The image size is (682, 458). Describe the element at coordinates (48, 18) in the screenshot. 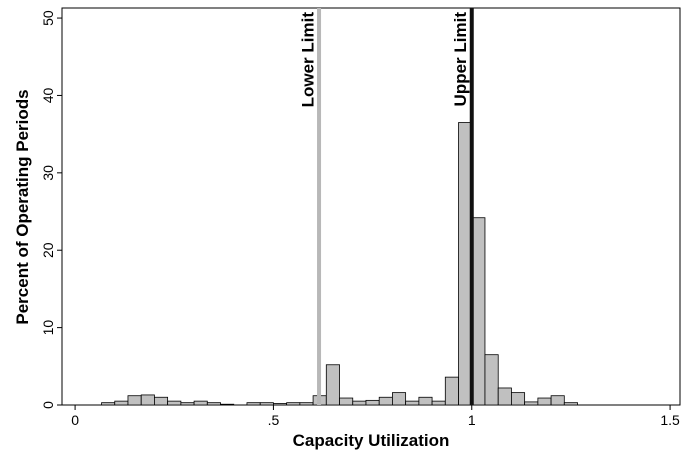

I see `y-tick-label: 50` at that location.